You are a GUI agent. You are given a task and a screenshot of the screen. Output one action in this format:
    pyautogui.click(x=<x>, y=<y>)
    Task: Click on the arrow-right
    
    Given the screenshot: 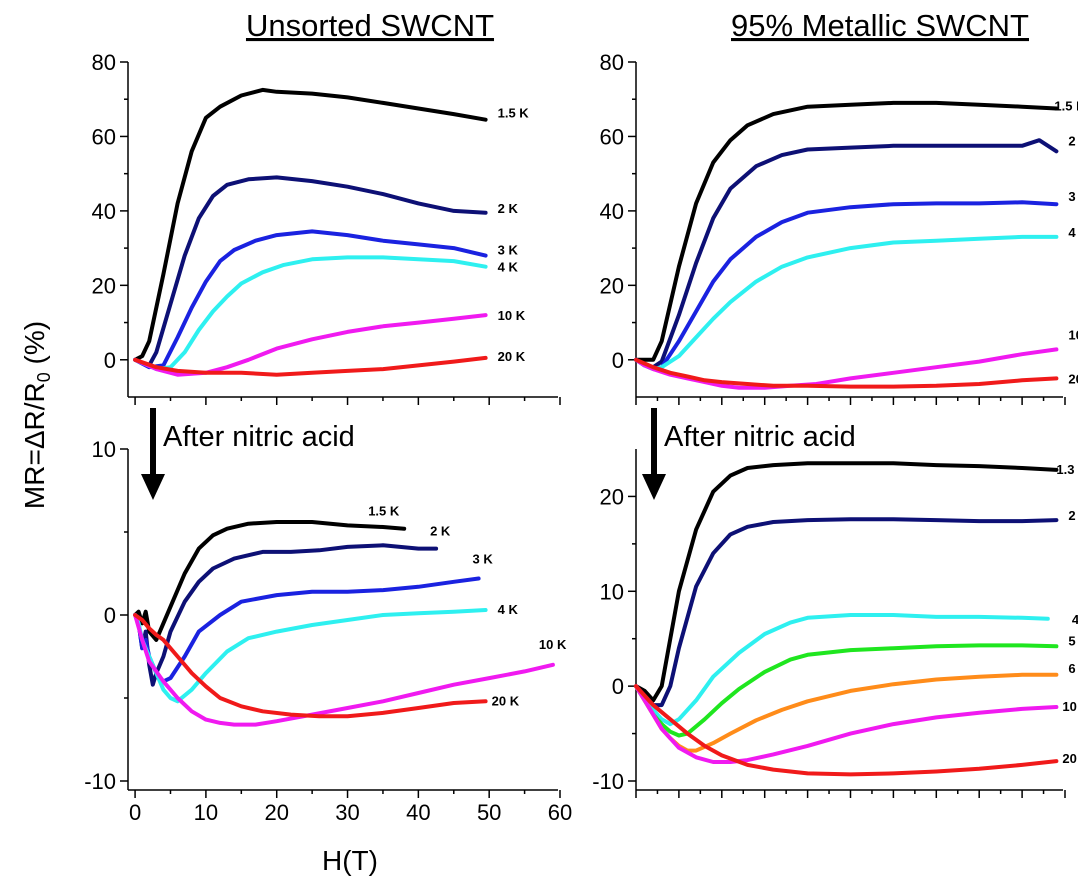 What is the action you would take?
    pyautogui.click(x=654, y=454)
    